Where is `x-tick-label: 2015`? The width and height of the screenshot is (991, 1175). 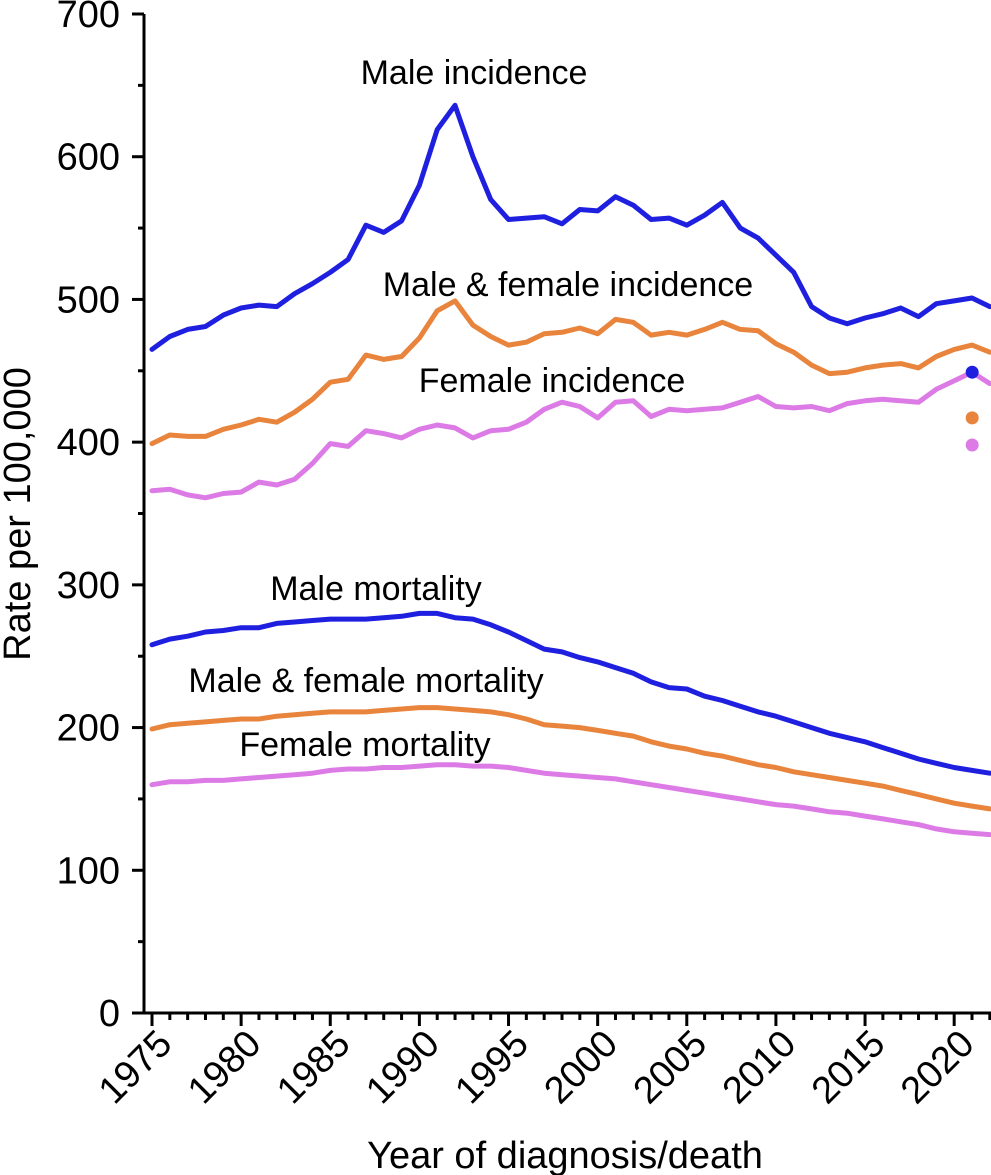 x-tick-label: 2015 is located at coordinates (848, 1067).